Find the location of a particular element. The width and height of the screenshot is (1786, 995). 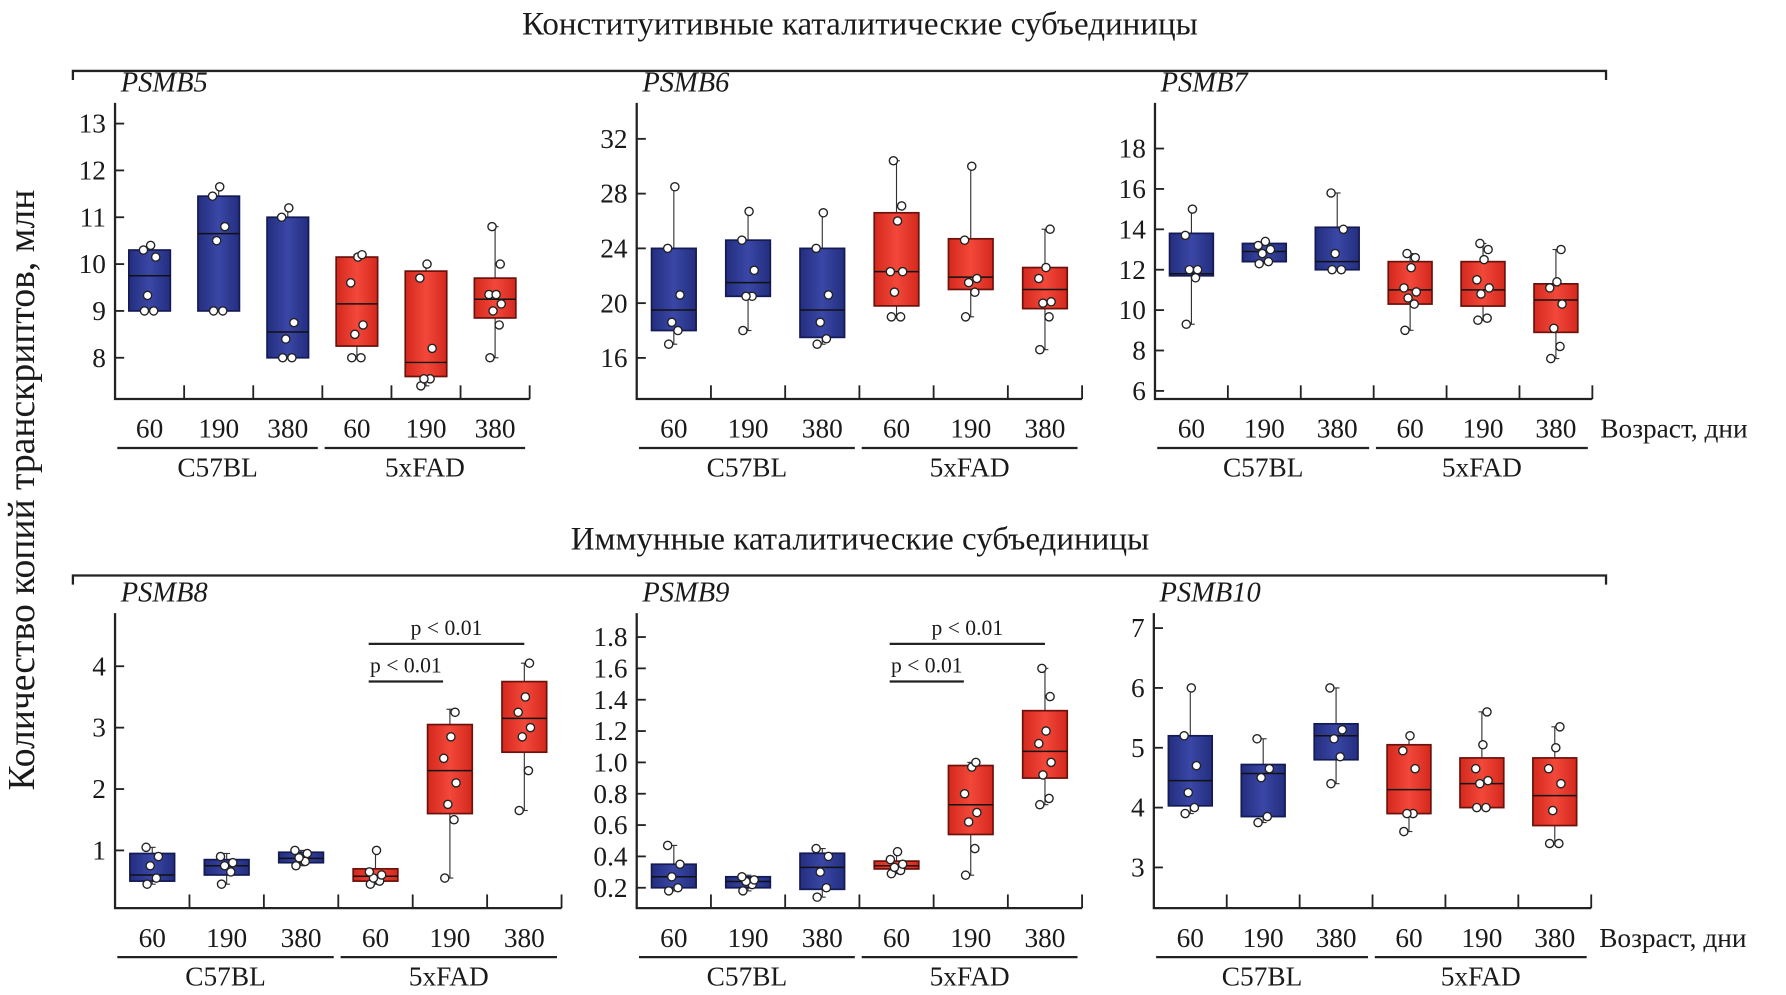

y-tick-label: 6 is located at coordinates (1139, 391).